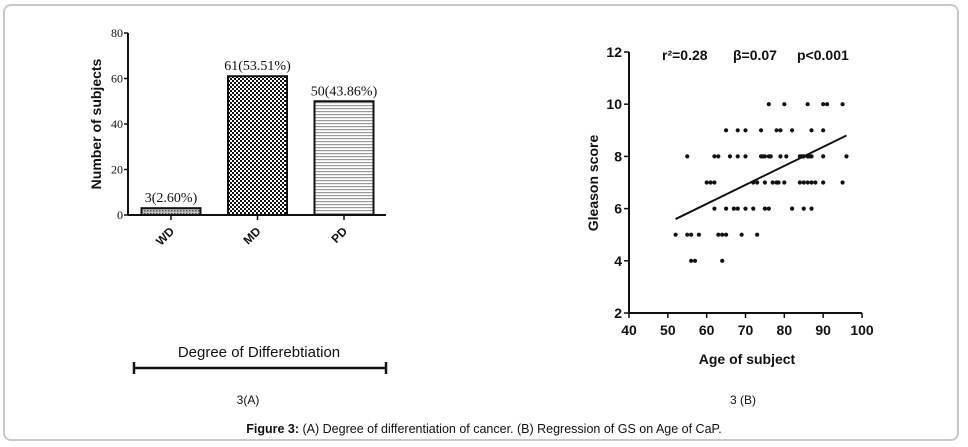  What do you see at coordinates (257, 66) in the screenshot?
I see `bar-data-label: 61(53.51%)` at bounding box center [257, 66].